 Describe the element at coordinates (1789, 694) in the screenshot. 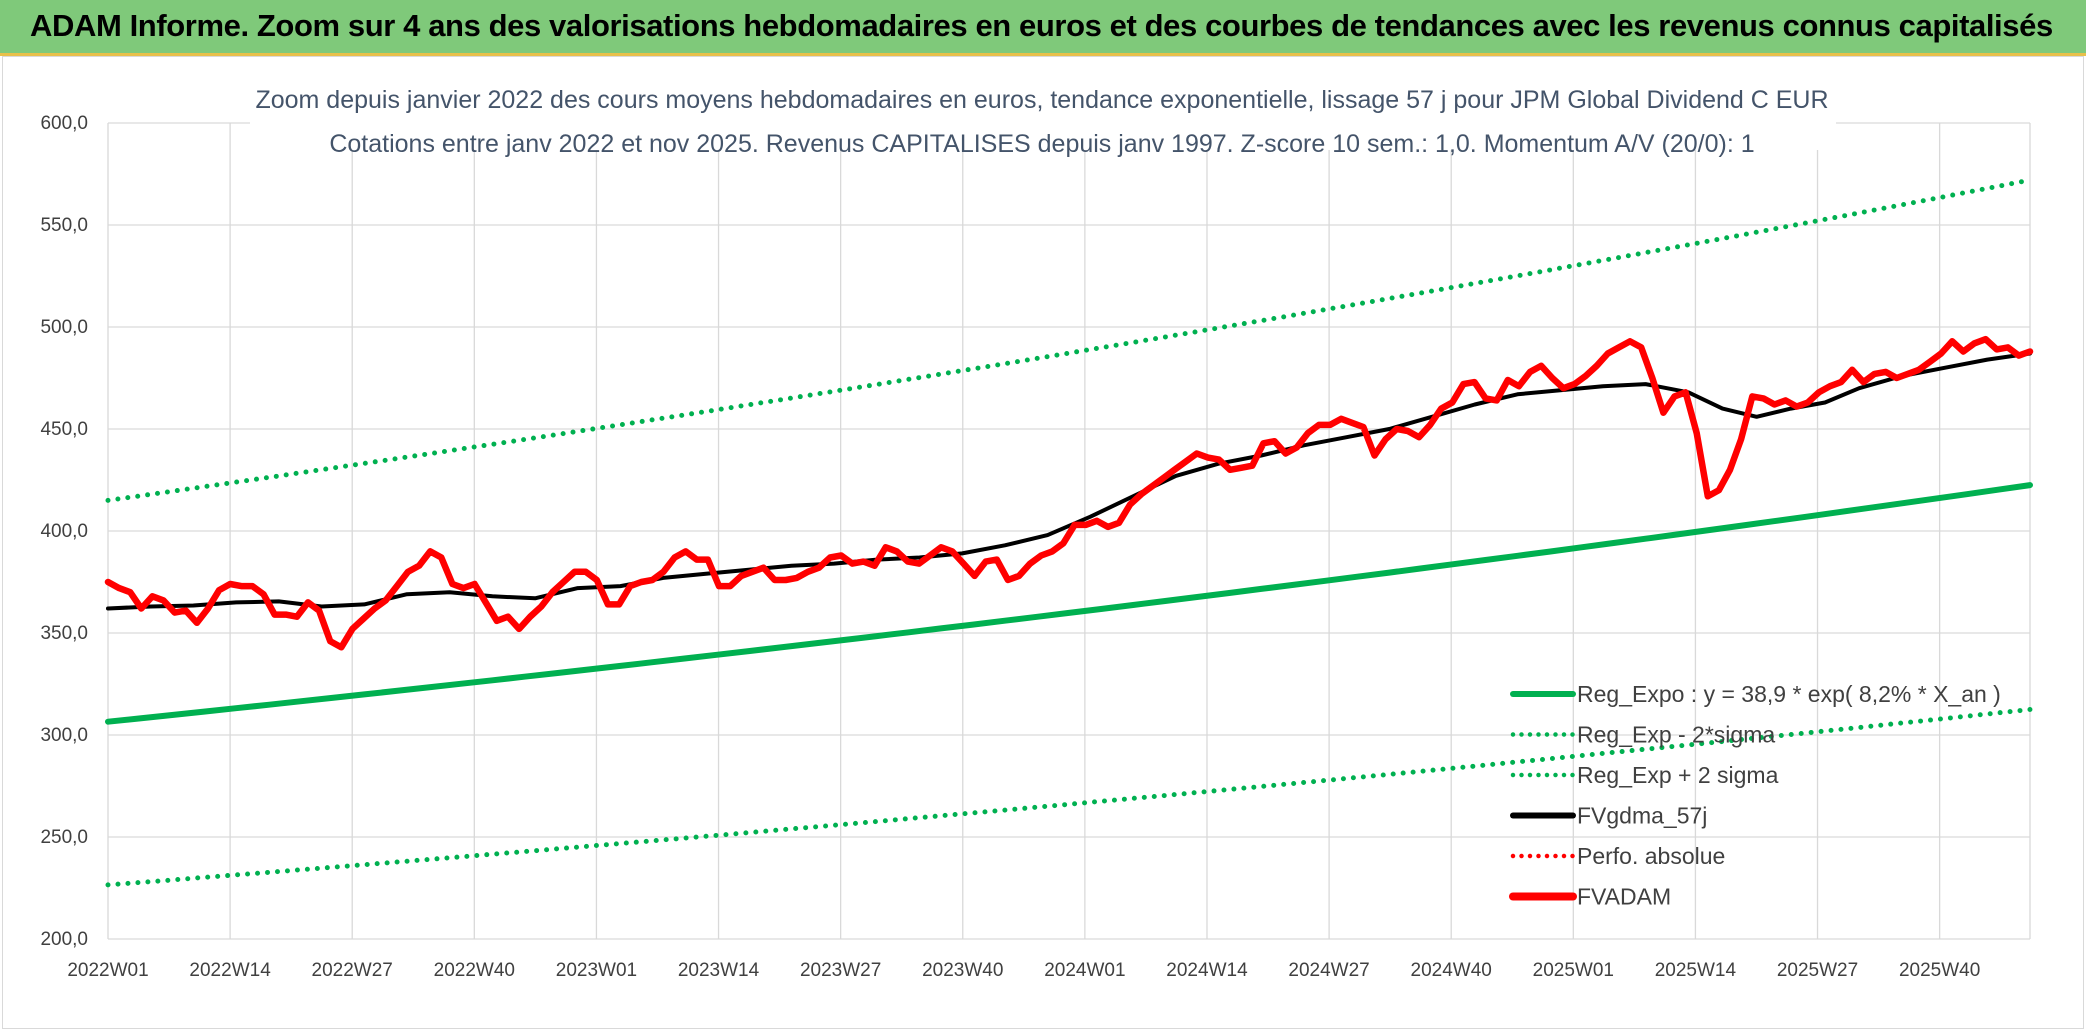

I see `legend-label: Reg_Expo : y = 38,9 * exp( 8,2% * X_an )` at that location.